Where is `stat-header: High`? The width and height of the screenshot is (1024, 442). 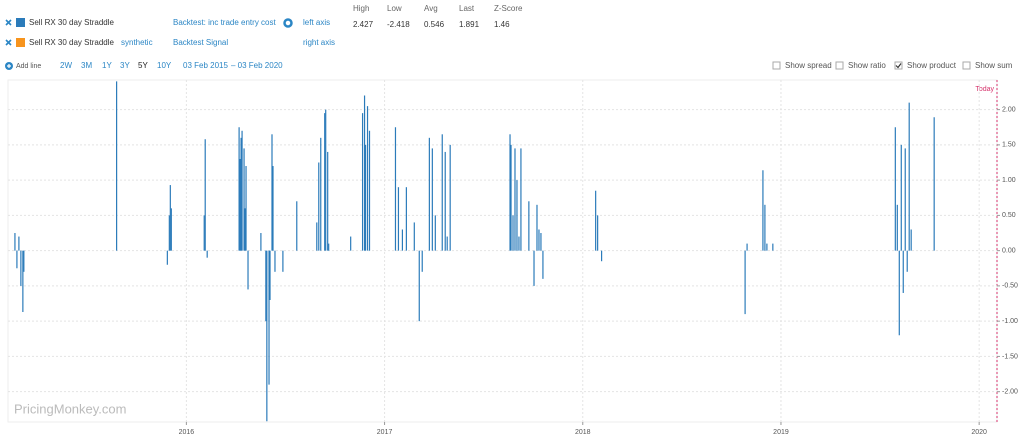
stat-header: High is located at coordinates (361, 8).